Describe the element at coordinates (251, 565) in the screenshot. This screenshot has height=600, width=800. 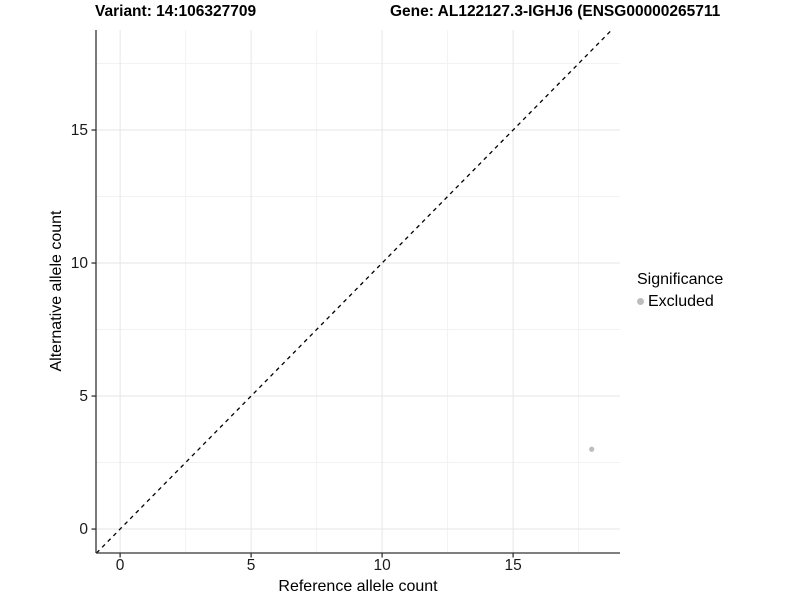
I see `x-tick-label: 5` at that location.